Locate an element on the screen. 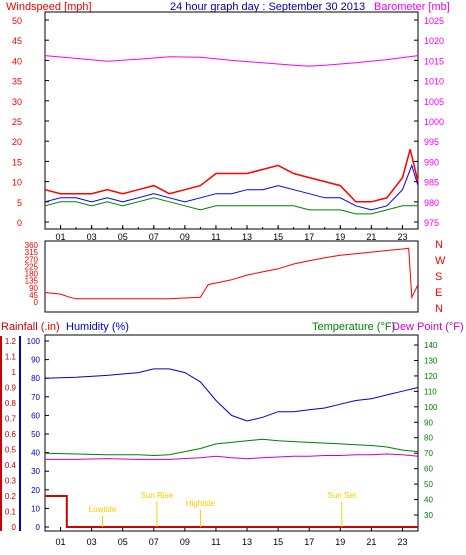 The width and height of the screenshot is (466, 555). average-wind-line is located at coordinates (231, 187).